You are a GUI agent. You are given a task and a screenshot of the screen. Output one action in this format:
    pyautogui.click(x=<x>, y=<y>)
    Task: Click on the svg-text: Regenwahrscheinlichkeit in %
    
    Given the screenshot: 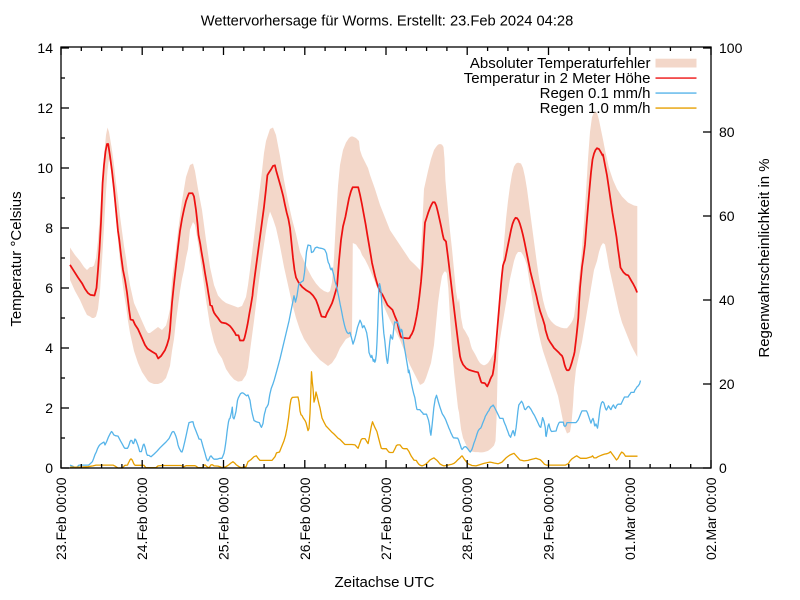 What is the action you would take?
    pyautogui.click(x=764, y=257)
    